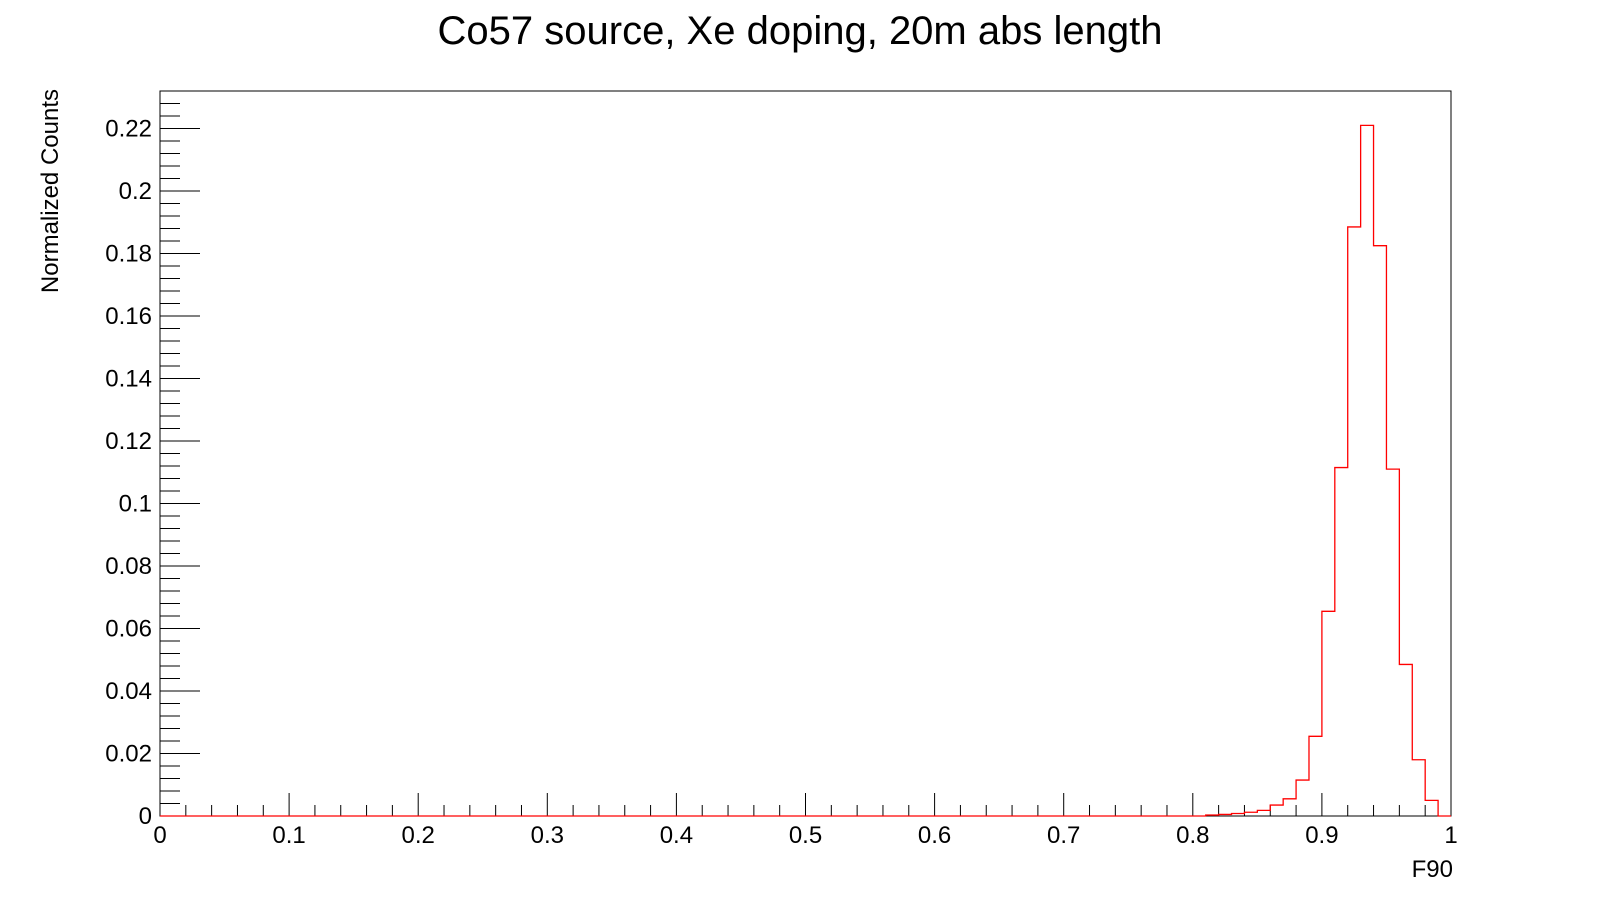 This screenshot has width=1600, height=900. Describe the element at coordinates (1450, 835) in the screenshot. I see `x-tick-label: 1` at that location.